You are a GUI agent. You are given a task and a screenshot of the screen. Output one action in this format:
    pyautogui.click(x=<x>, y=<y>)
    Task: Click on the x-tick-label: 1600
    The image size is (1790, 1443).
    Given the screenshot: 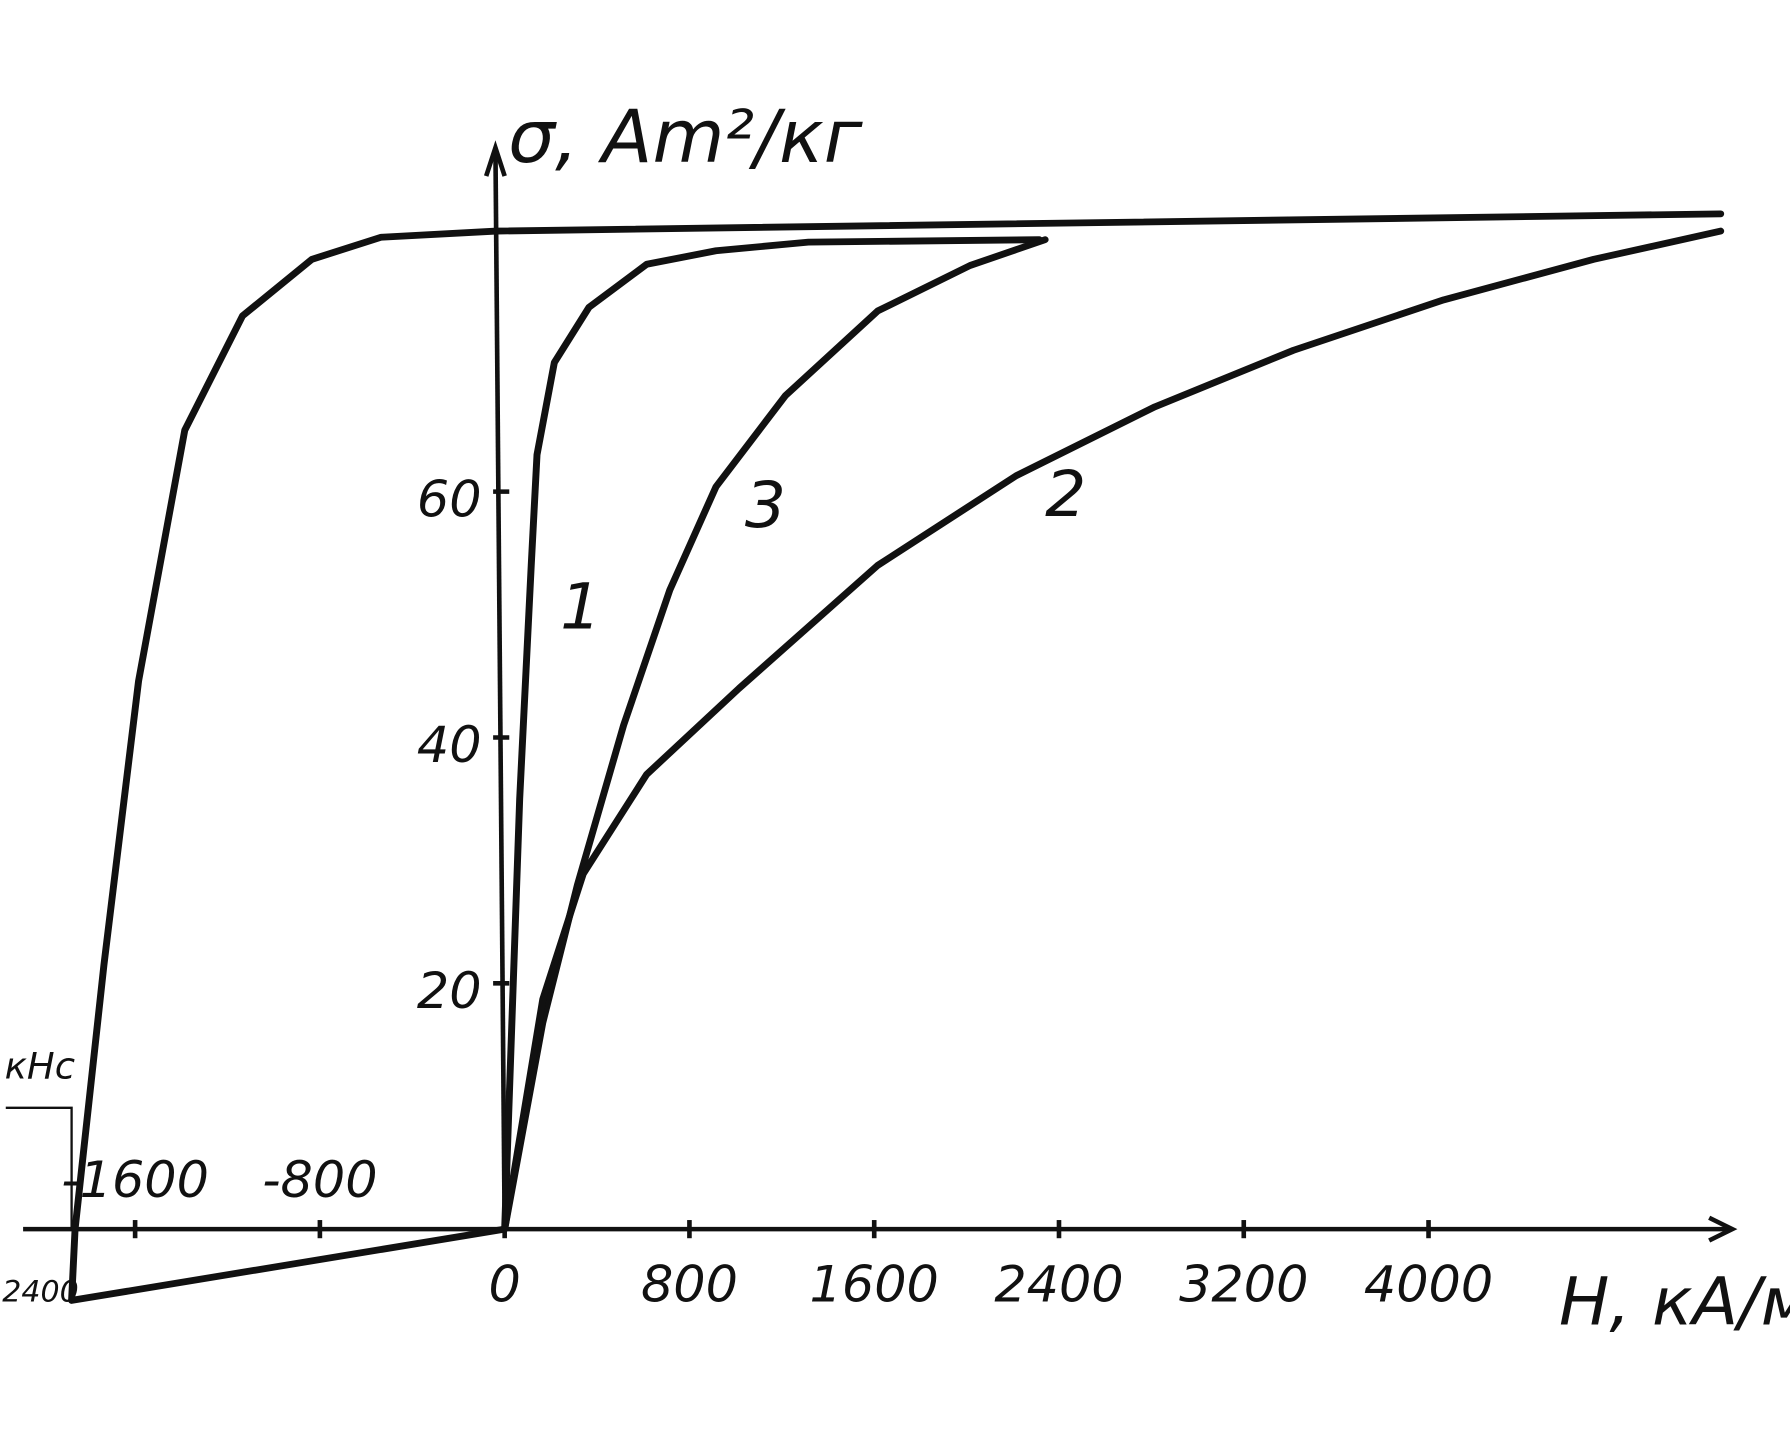 What is the action you would take?
    pyautogui.click(x=874, y=1284)
    